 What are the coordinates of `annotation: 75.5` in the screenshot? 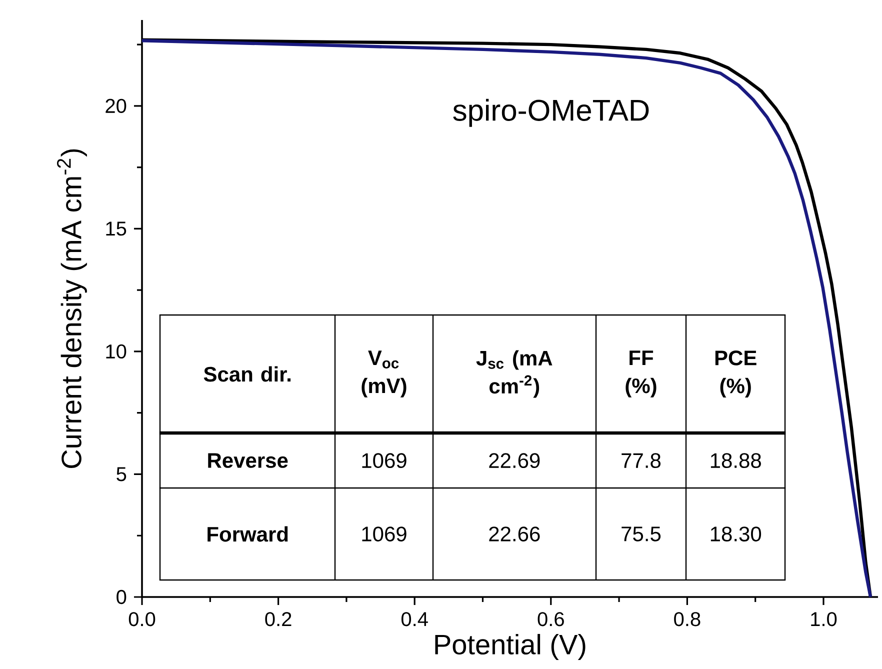 It's located at (641, 534).